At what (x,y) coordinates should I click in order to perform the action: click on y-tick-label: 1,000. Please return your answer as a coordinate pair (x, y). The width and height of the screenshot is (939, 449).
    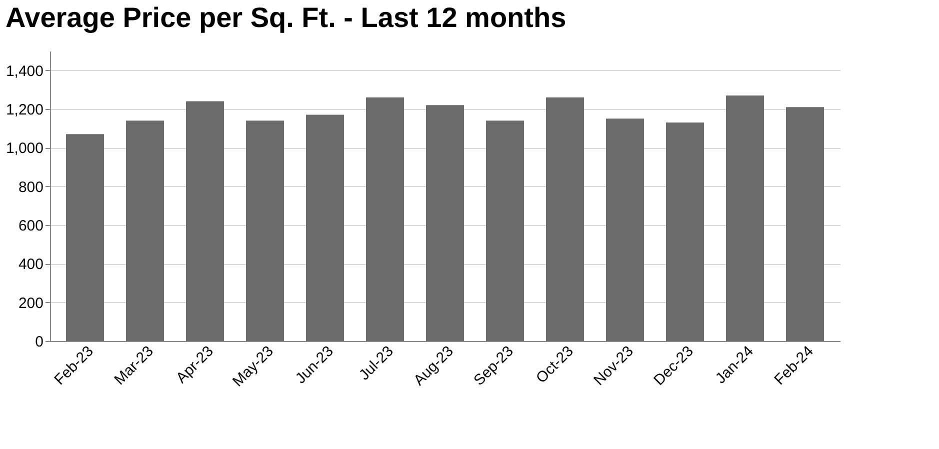
    Looking at the image, I should click on (25, 149).